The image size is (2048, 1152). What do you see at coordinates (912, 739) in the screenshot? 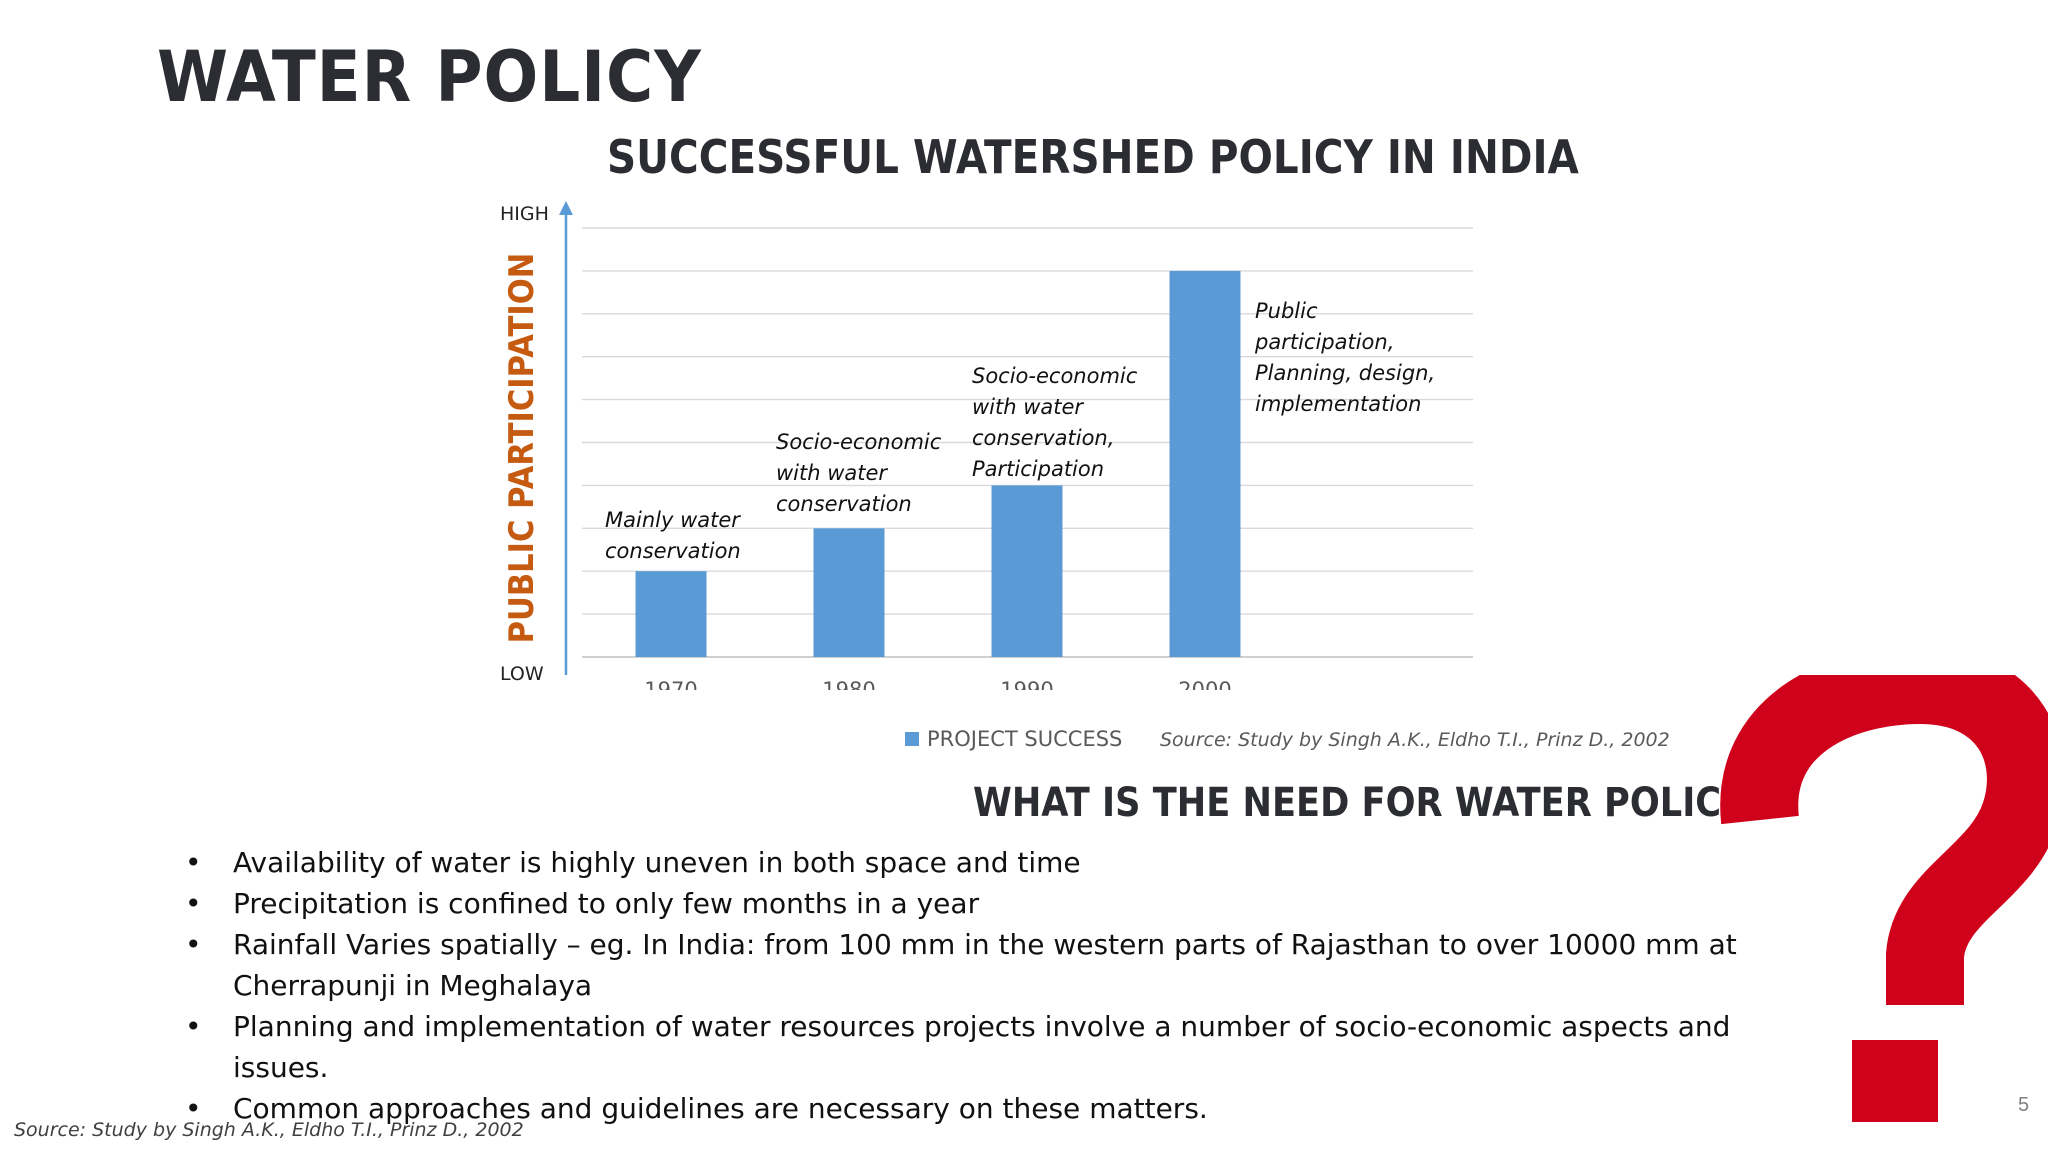
I see `legend-swatch` at bounding box center [912, 739].